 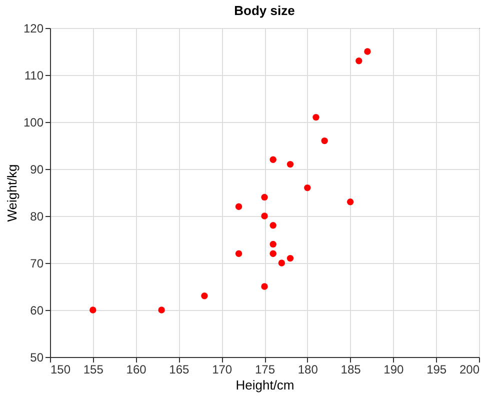 I want to click on x-tick-label: 165, so click(x=179, y=369).